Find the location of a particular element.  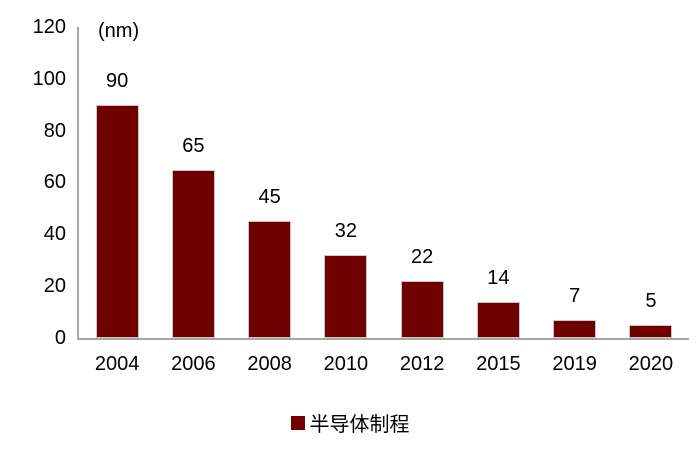

bar-group: 32 is located at coordinates (346, 182).